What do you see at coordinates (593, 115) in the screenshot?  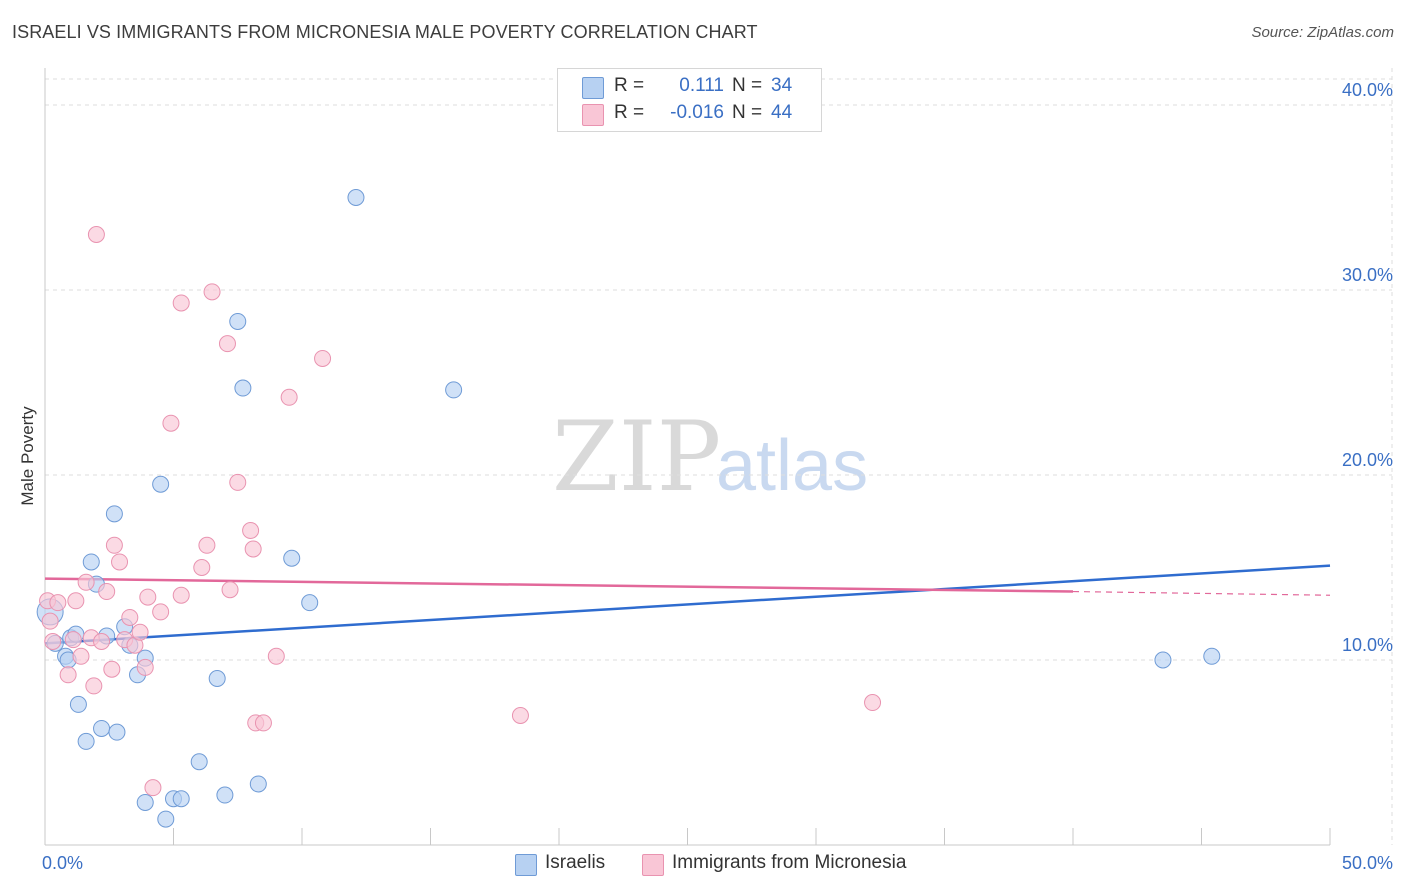 I see `micronesia-swatch` at bounding box center [593, 115].